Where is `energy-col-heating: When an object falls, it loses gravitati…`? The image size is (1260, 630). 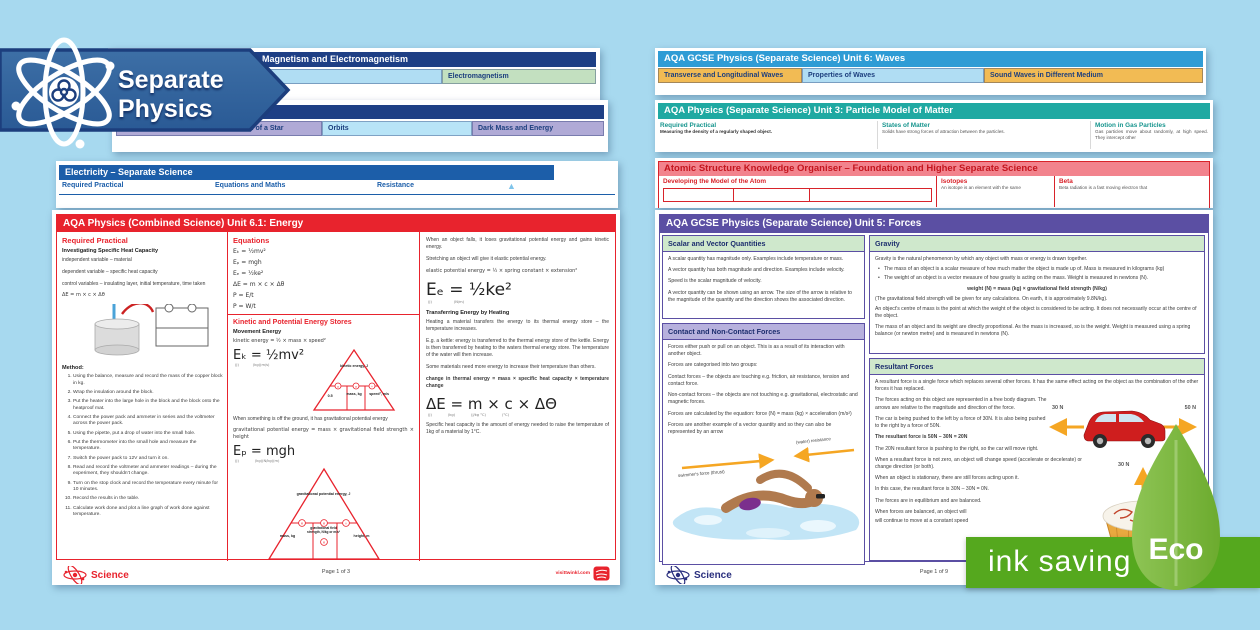 energy-col-heating: When an object falls, it loses gravitati… is located at coordinates (517, 396).